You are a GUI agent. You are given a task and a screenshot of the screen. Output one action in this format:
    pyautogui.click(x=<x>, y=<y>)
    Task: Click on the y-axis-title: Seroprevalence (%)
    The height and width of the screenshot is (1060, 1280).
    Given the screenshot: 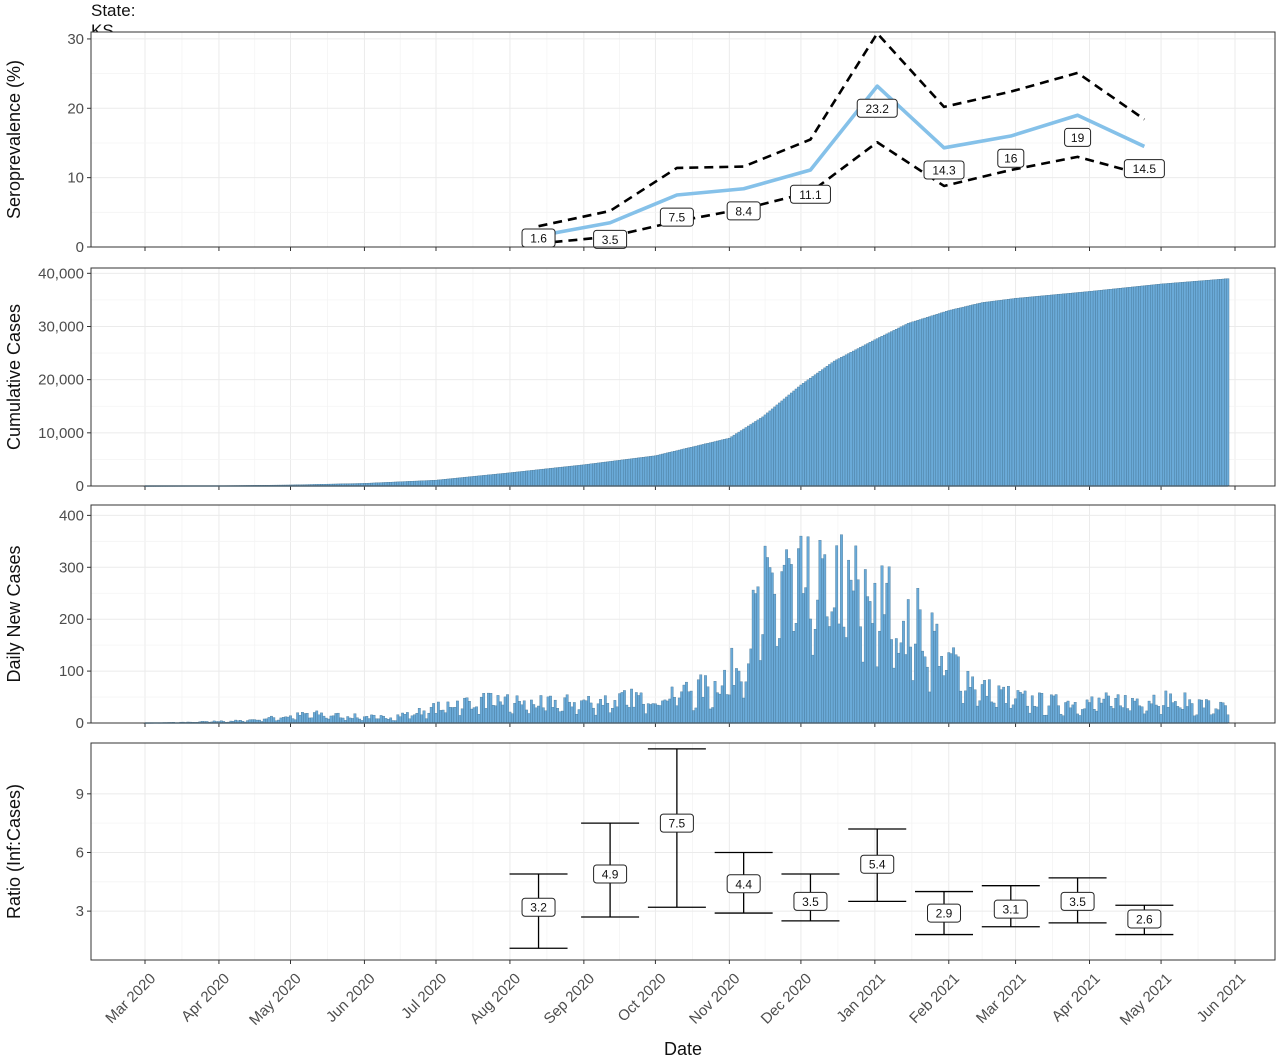 What is the action you would take?
    pyautogui.click(x=14, y=139)
    